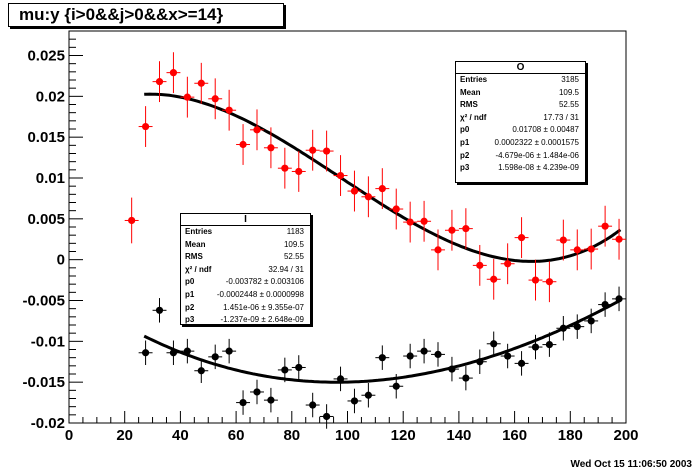 The image size is (696, 472). Describe the element at coordinates (538, 168) in the screenshot. I see `stats-value: 1.598e-08 ± 4.239e-09` at that location.